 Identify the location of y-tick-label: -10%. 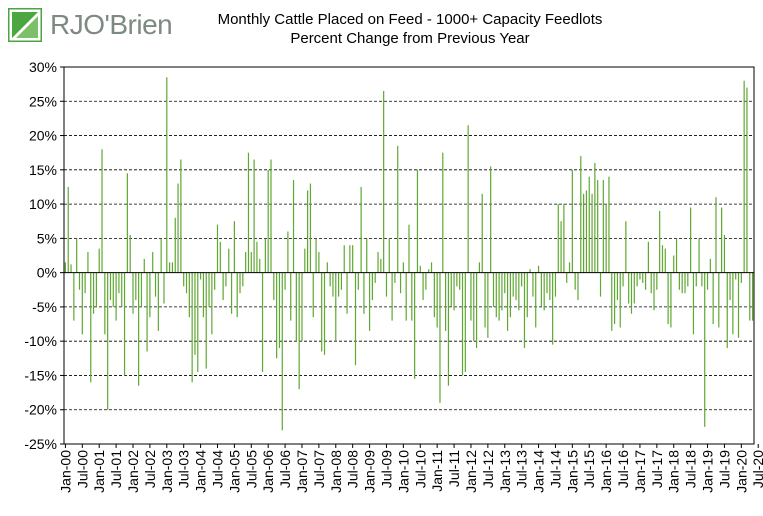
(40, 341).